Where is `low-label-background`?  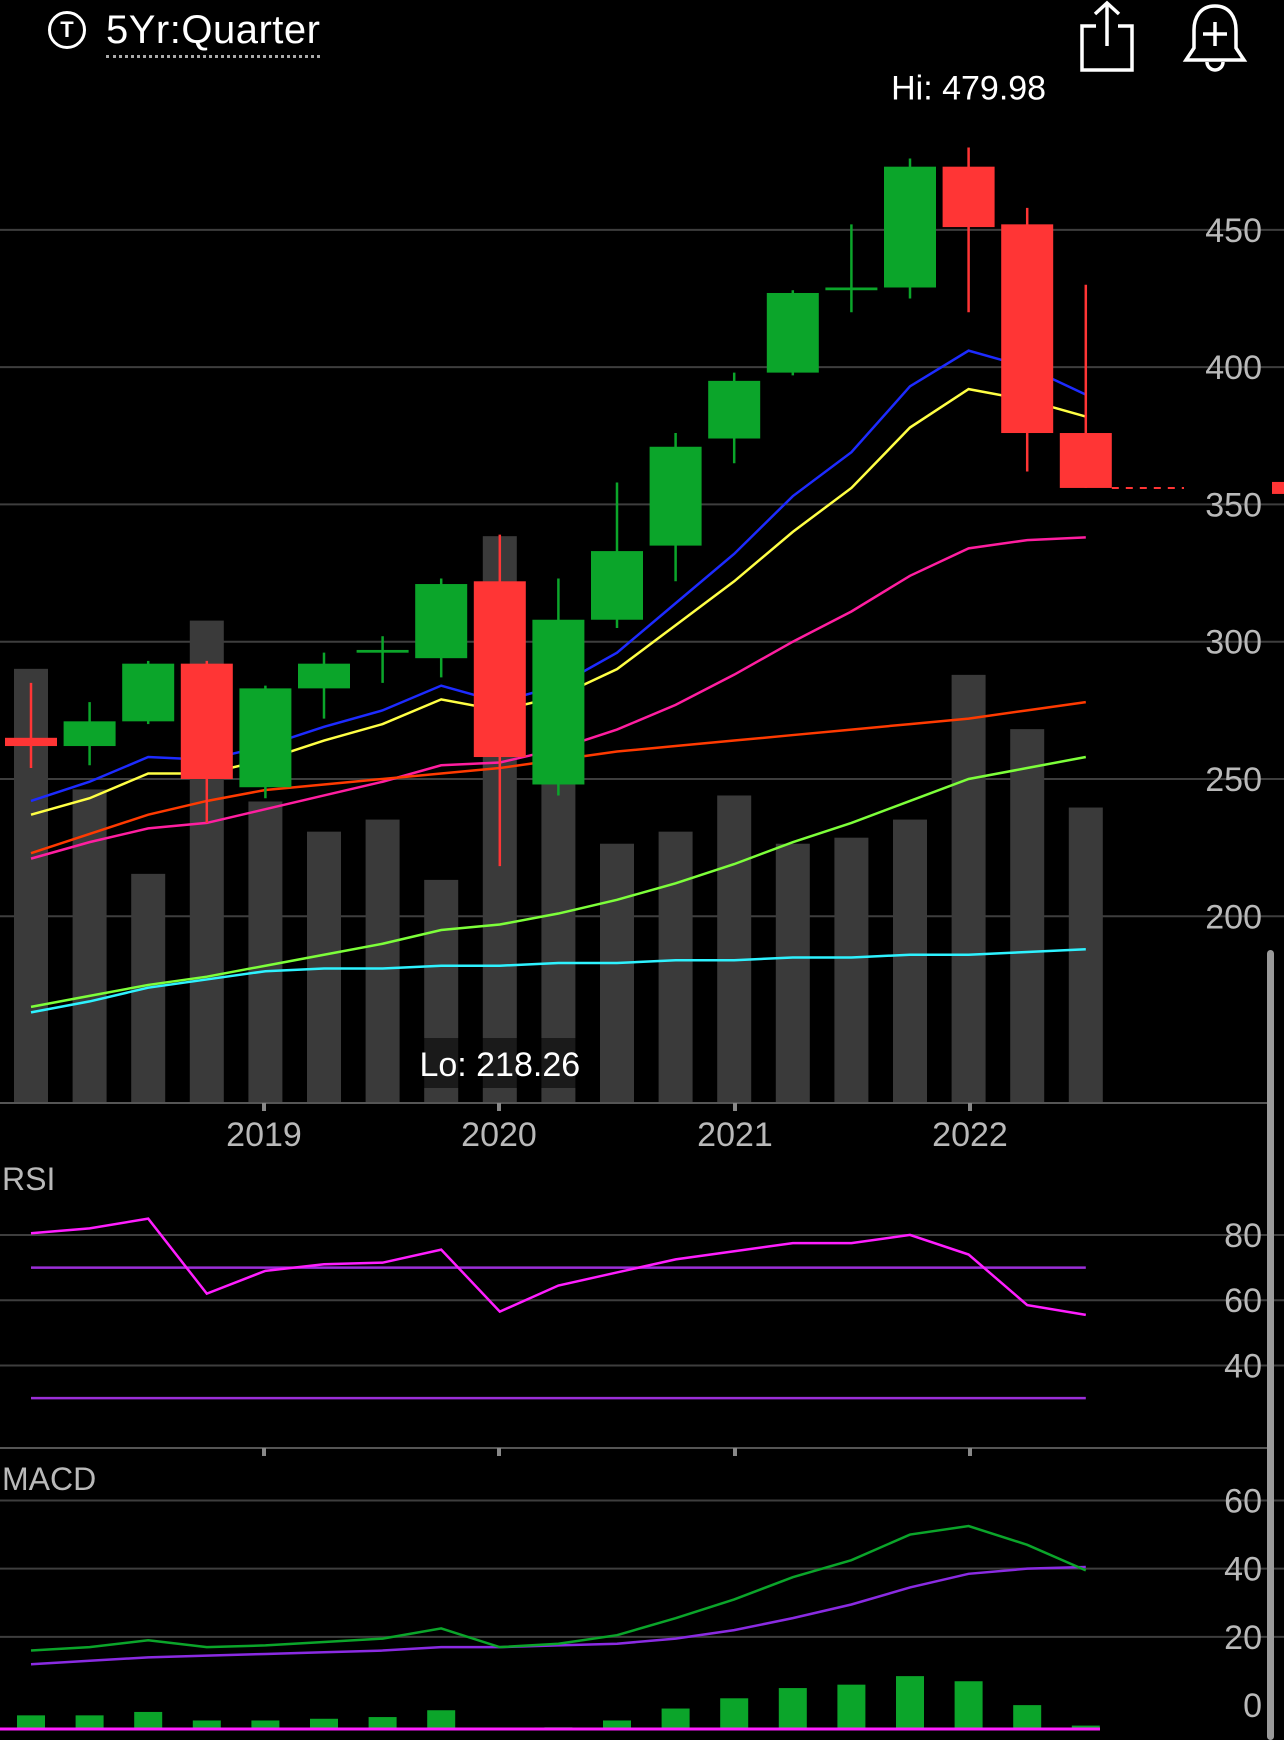 low-label-background is located at coordinates (499, 1063).